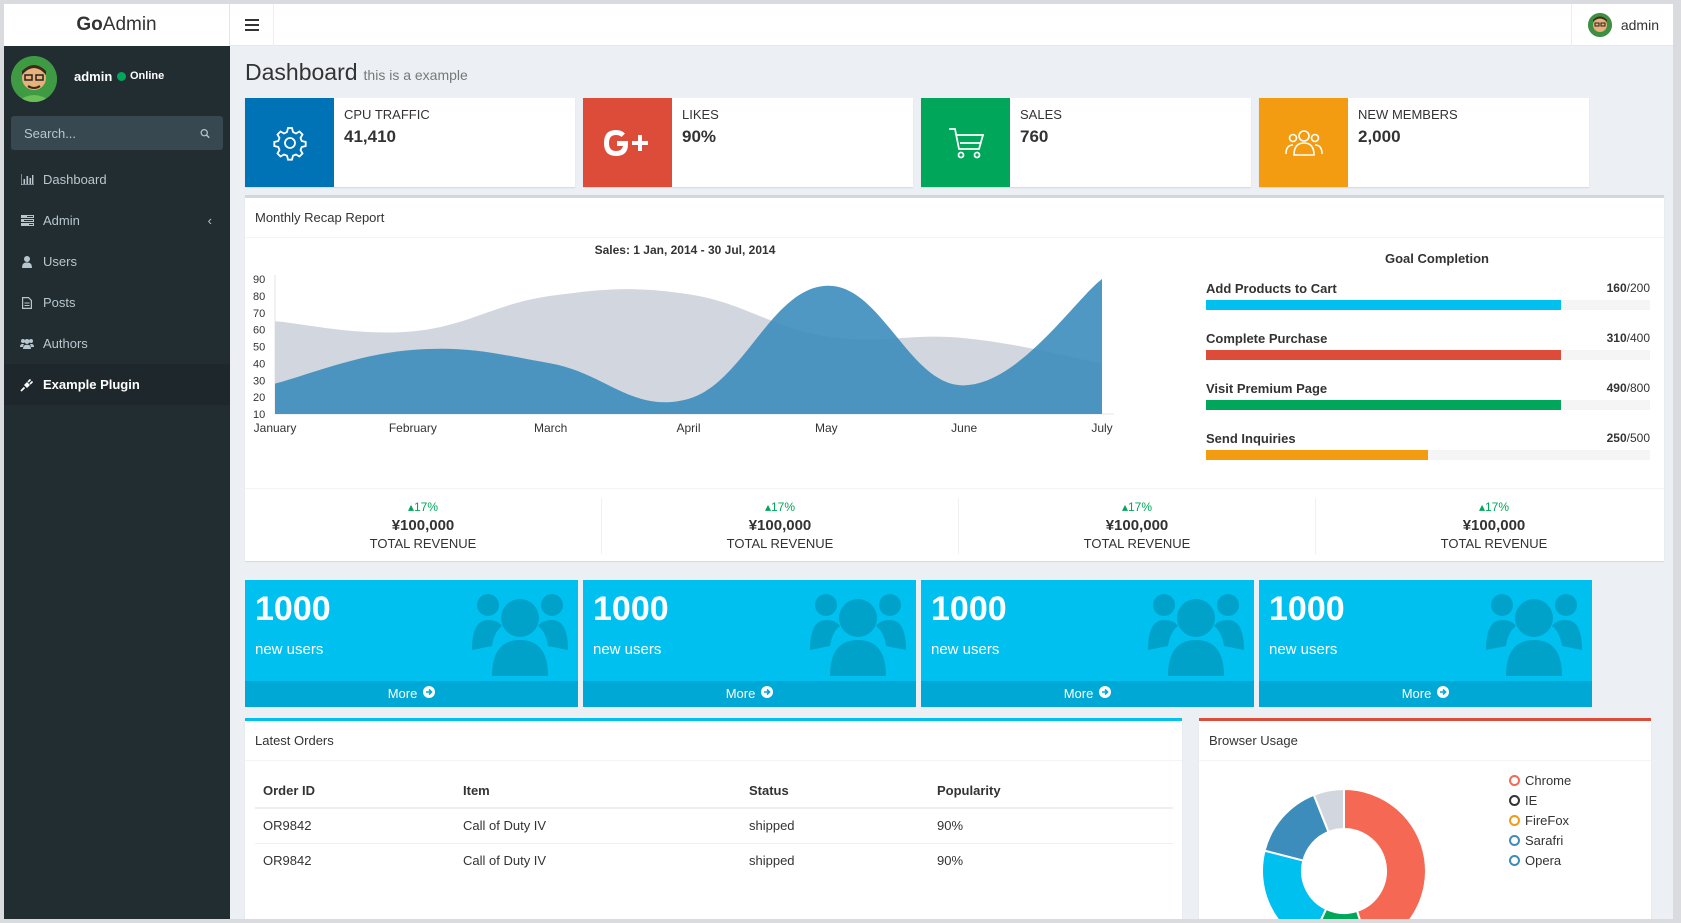 This screenshot has height=923, width=1681. I want to click on y-tick-label: 20, so click(259, 398).